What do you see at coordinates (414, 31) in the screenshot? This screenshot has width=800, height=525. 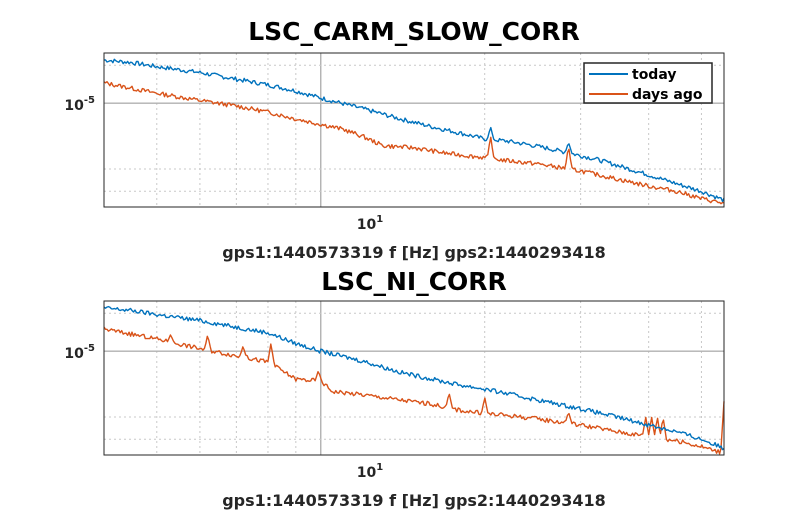 I see `chart-title: LSC_CARM_SLOW_CORR` at bounding box center [414, 31].